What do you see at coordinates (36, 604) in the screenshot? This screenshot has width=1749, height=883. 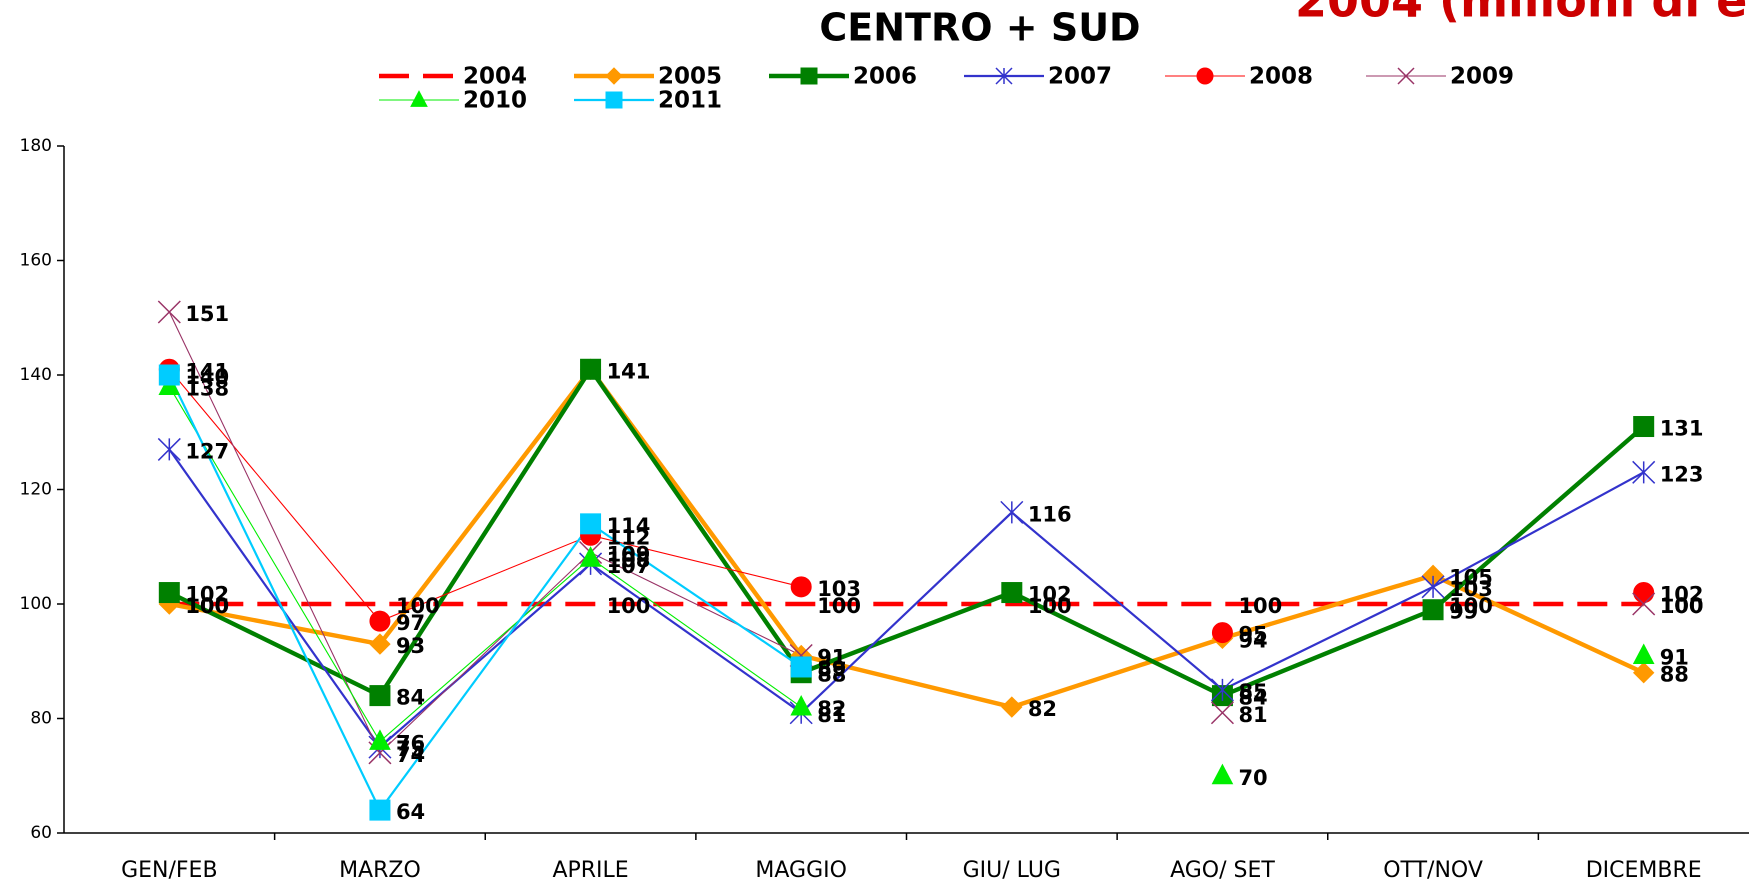 I see `y-tick-label: 100` at bounding box center [36, 604].